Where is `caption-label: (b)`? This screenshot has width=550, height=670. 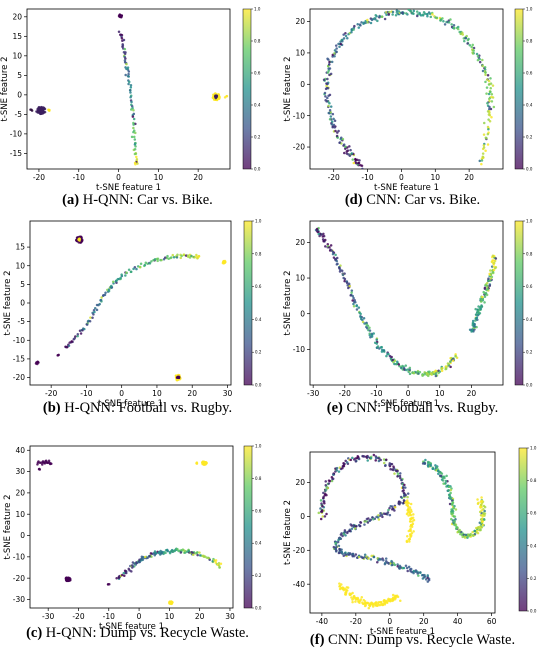
caption-label: (b) is located at coordinates (51, 408).